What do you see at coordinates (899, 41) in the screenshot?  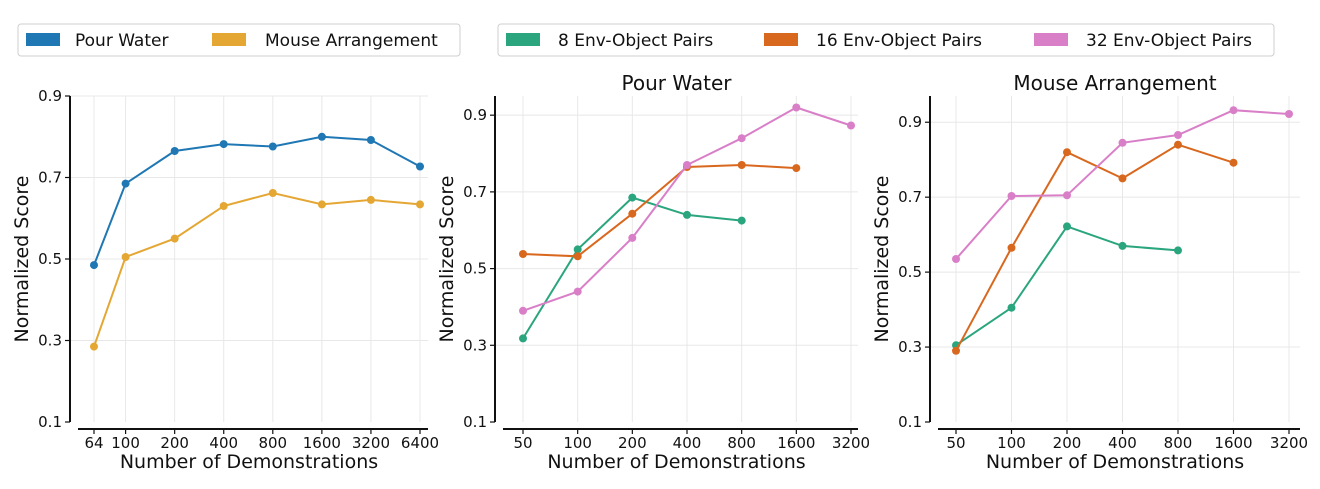 I see `legend-2-label-1: 16 Env-Object Pairs` at bounding box center [899, 41].